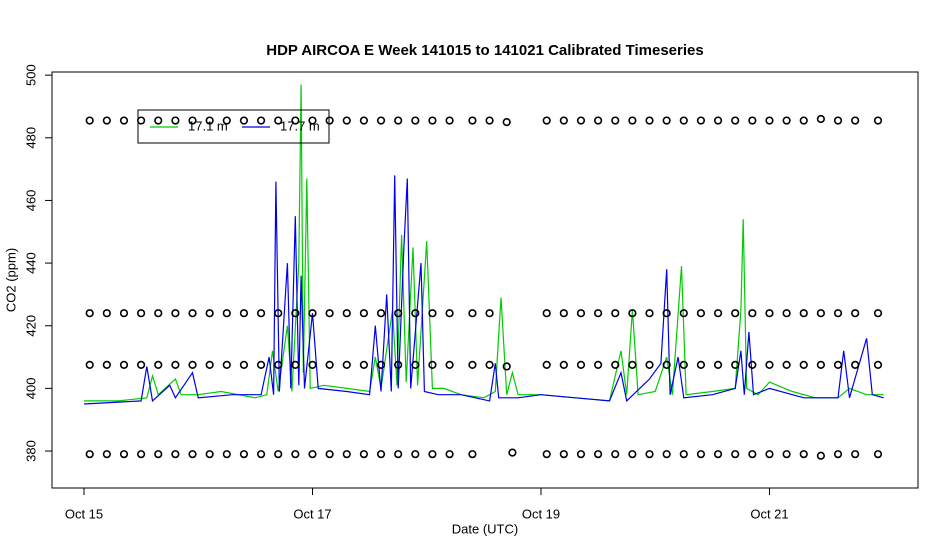 This screenshot has height=545, width=936. Describe the element at coordinates (485, 528) in the screenshot. I see `x-axis-label: Date (UTC)` at that location.